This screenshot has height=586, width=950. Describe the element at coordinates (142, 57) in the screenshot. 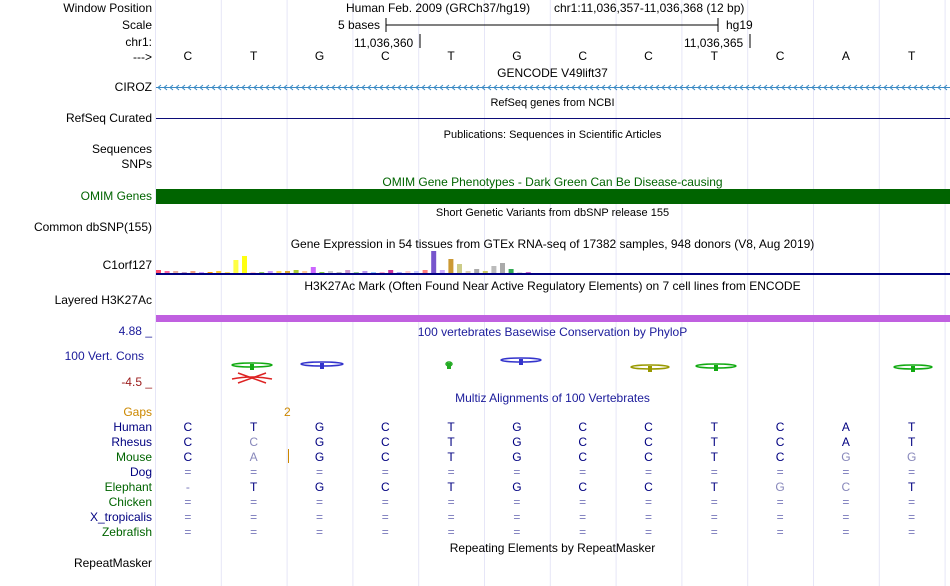

I see `strand-arrow-label: --->` at that location.